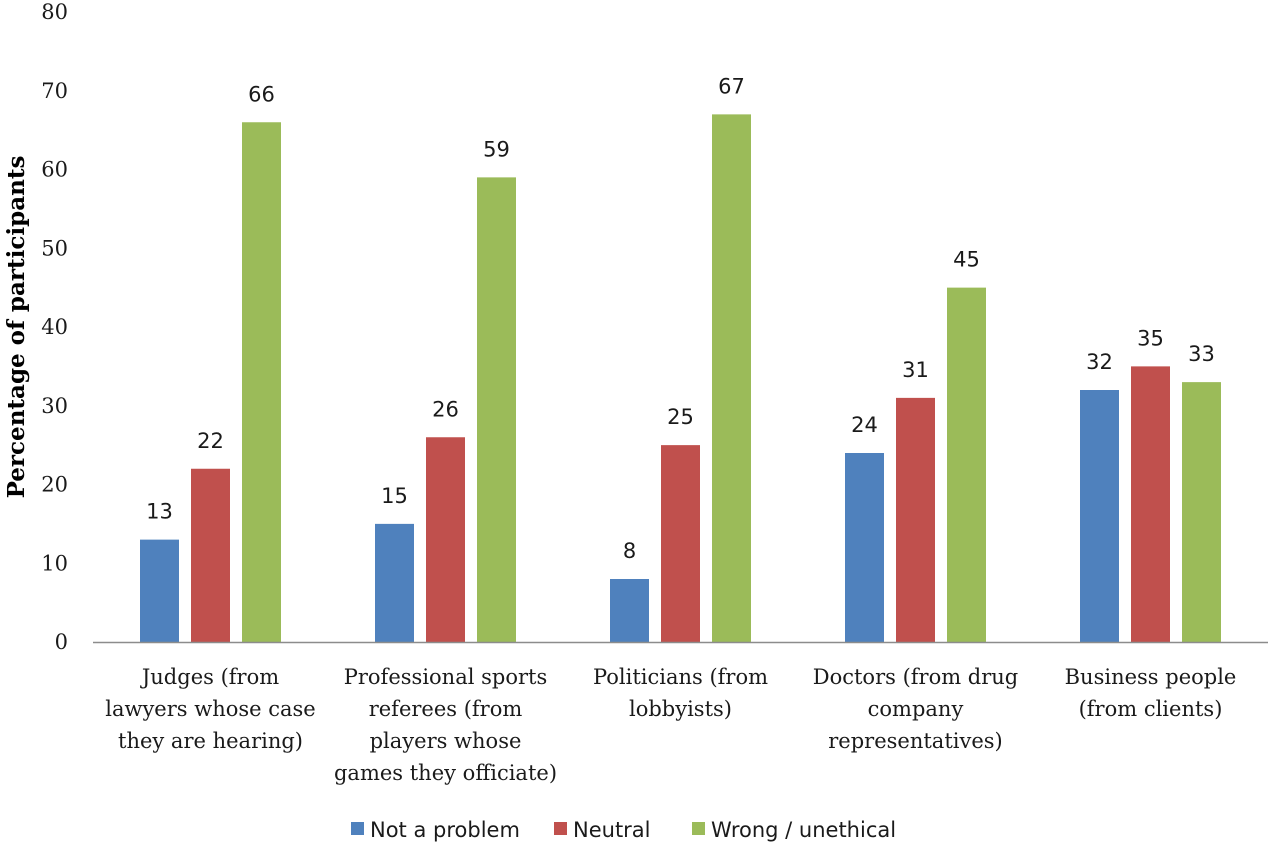 Image resolution: width=1280 pixels, height=848 pixels. I want to click on x-category-label-line: lawyers whose case, so click(210, 709).